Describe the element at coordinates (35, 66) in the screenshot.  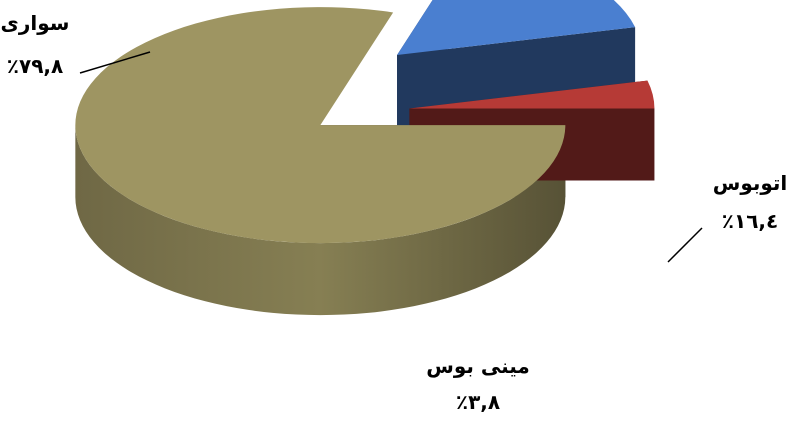
I see `slice-1-value-label: ٪۷۹,۸` at that location.